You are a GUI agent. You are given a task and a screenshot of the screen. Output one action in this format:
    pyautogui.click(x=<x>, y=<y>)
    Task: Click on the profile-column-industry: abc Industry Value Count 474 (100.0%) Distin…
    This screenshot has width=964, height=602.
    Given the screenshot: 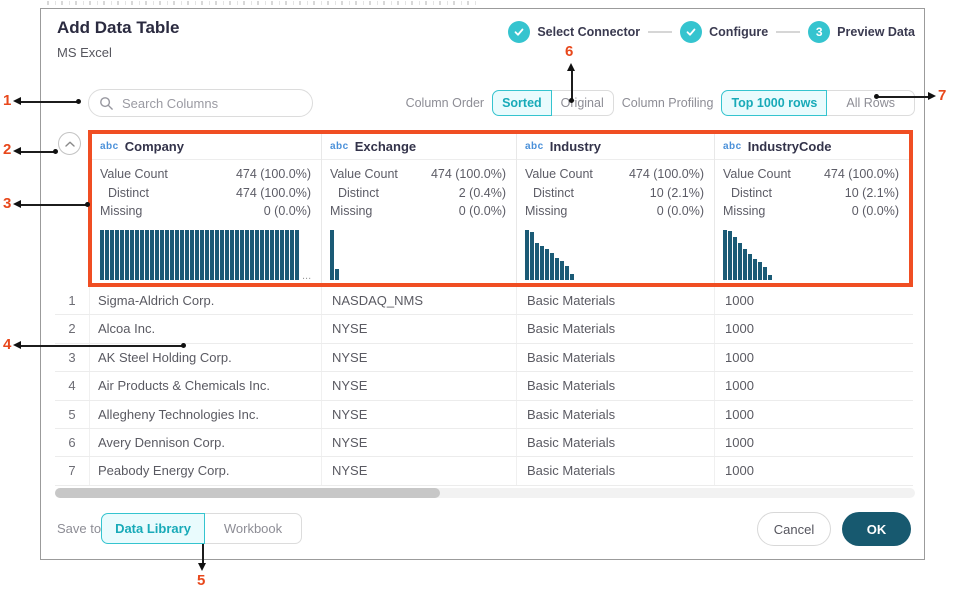 What is the action you would take?
    pyautogui.click(x=616, y=208)
    